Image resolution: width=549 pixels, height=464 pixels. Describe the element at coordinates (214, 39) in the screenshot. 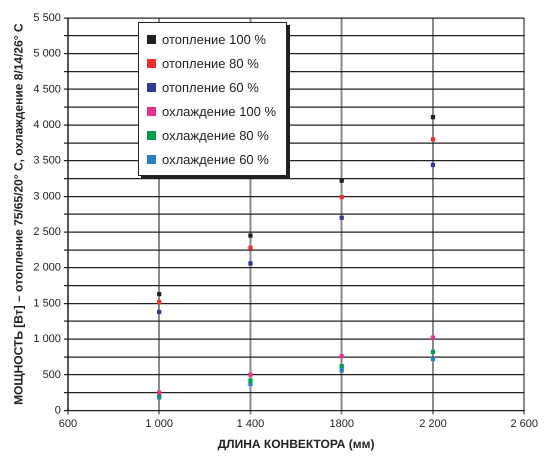

I see `legend-label: отопление 100 %` at that location.